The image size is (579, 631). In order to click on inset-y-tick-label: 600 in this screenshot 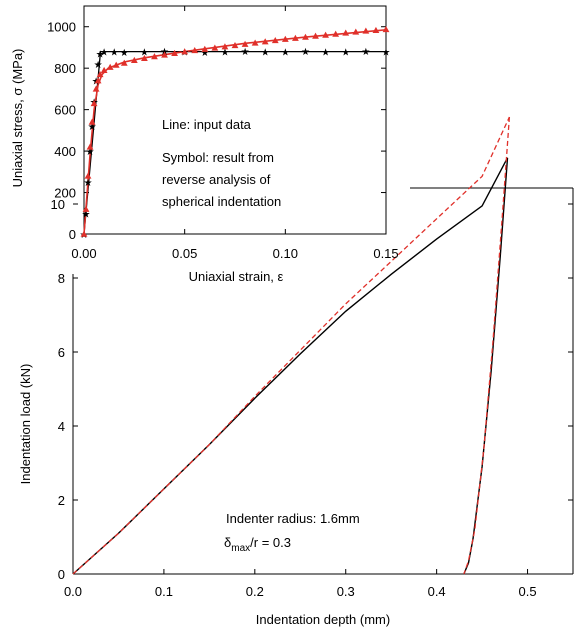, I will do `click(65, 110)`.